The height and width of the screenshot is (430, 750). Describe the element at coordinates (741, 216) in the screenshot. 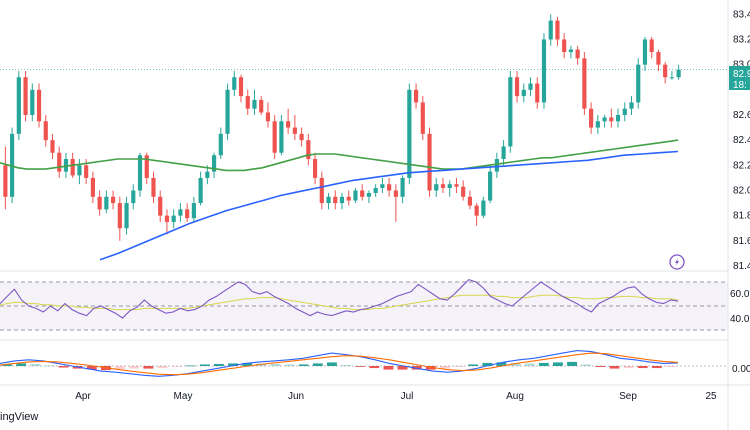

I see `price-tick: 81.8` at that location.